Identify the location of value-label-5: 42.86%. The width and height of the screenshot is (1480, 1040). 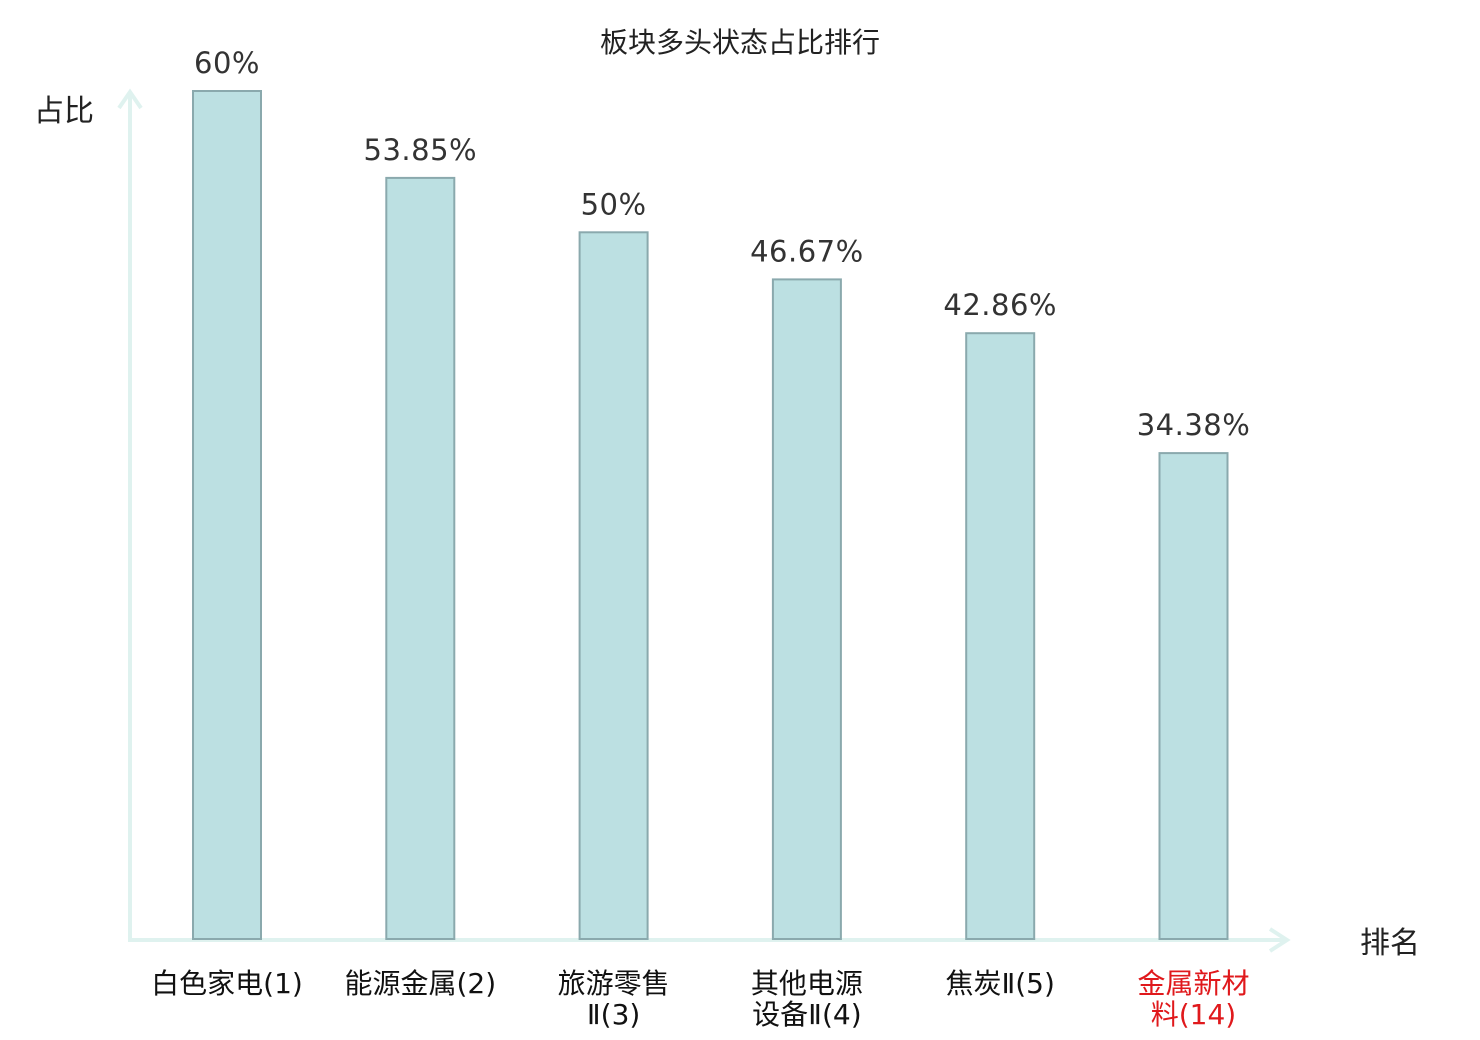
(1000, 305).